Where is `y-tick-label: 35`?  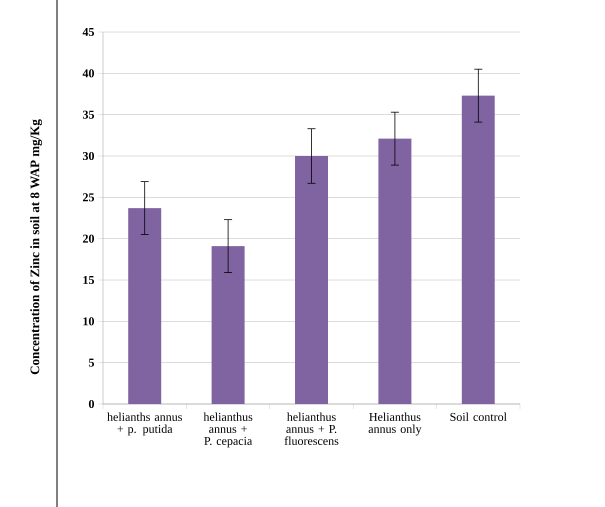
y-tick-label: 35 is located at coordinates (88, 114).